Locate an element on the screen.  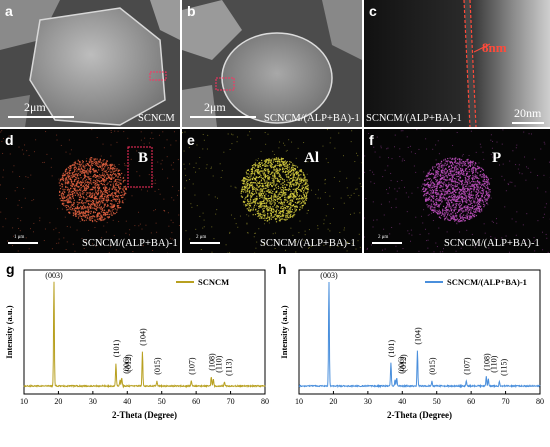
panel-d-eds-map: d B 1 μm SCNCM/(ALP+BA)-1 is located at coordinates (90, 191).